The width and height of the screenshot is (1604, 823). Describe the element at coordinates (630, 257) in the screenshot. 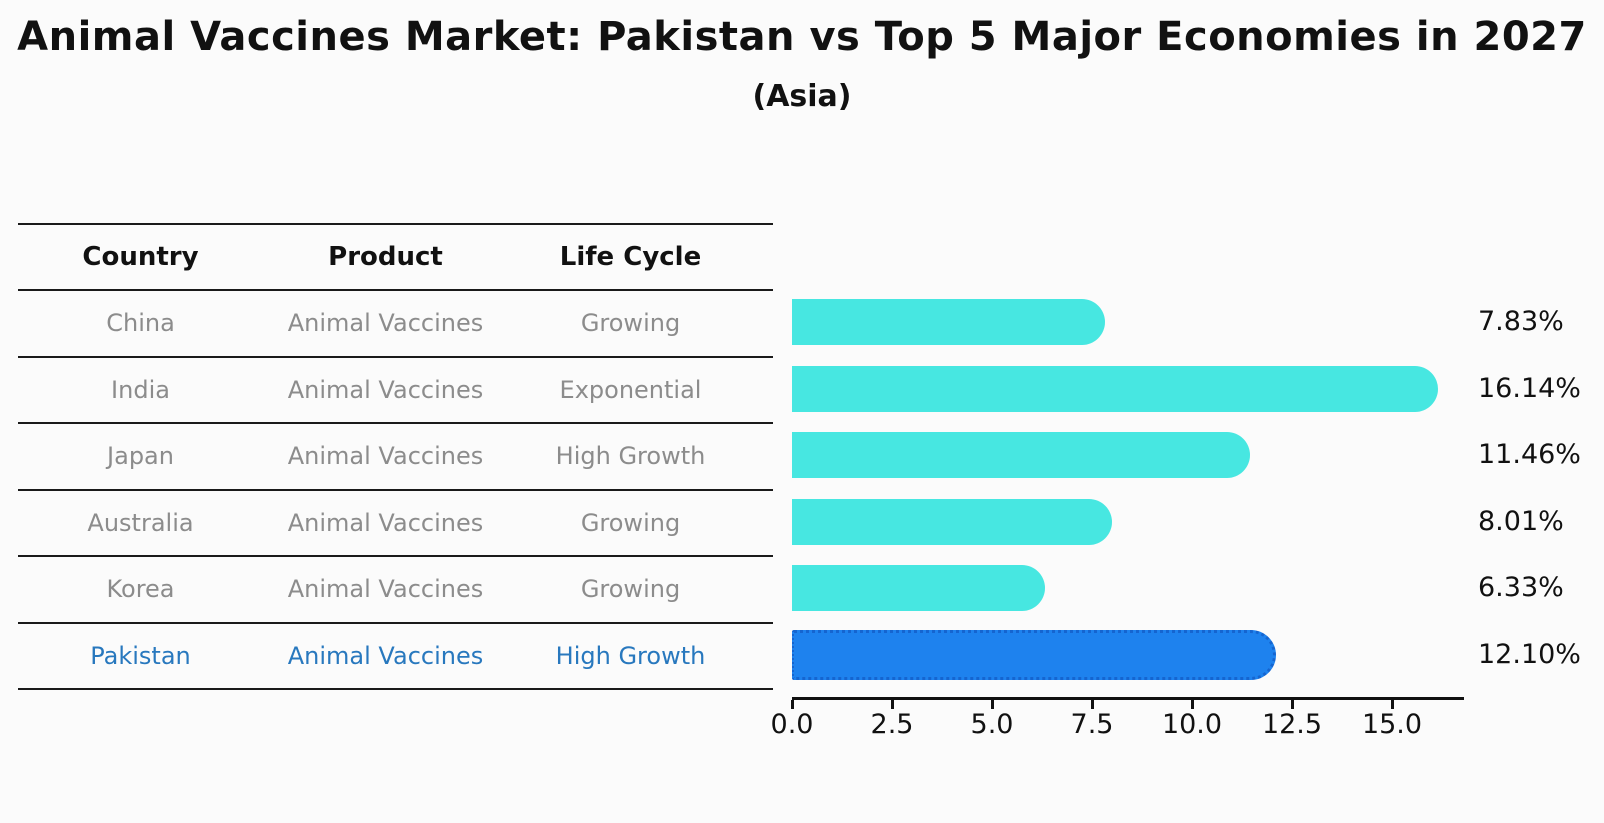

I see `column-header-lifecycle: Life Cycle` at that location.